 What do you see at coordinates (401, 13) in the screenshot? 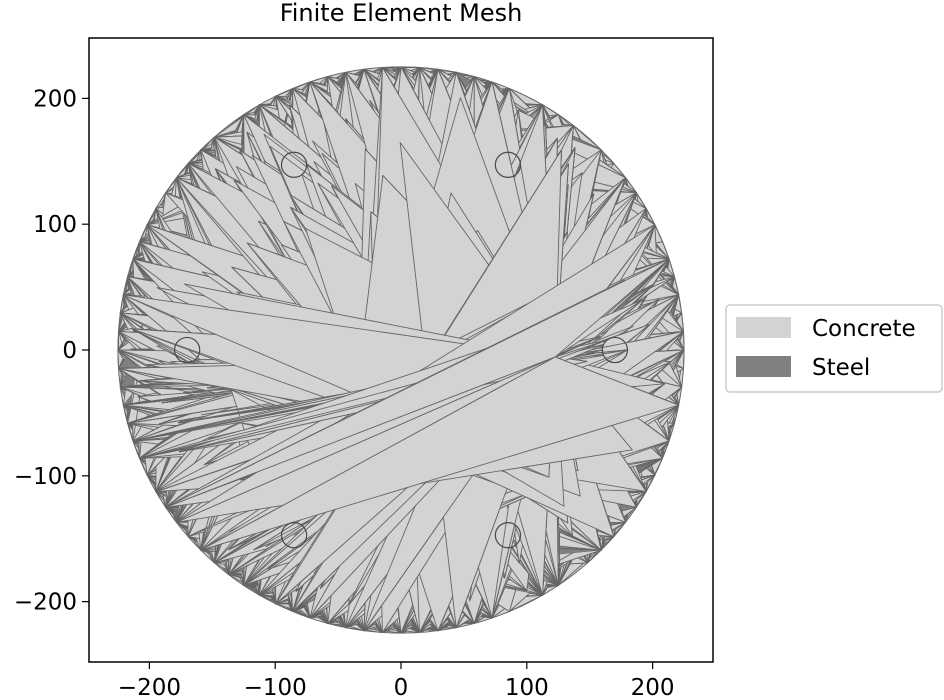
I see `chart-title: Finite Element Mesh` at bounding box center [401, 13].